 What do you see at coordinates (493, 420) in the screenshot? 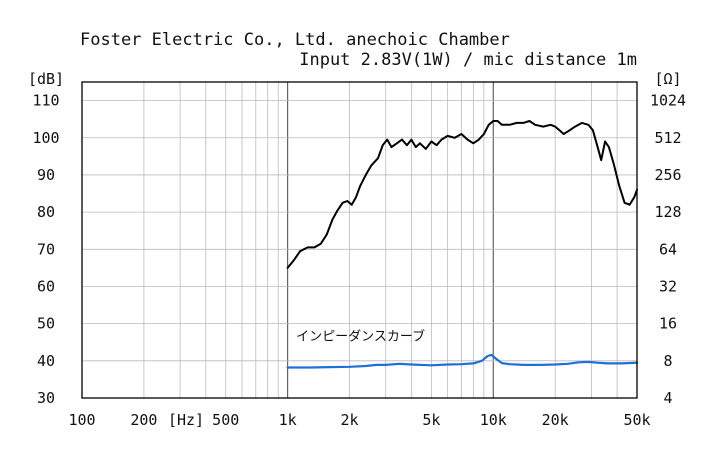
I see `x-tick-label: 10k` at bounding box center [493, 420].